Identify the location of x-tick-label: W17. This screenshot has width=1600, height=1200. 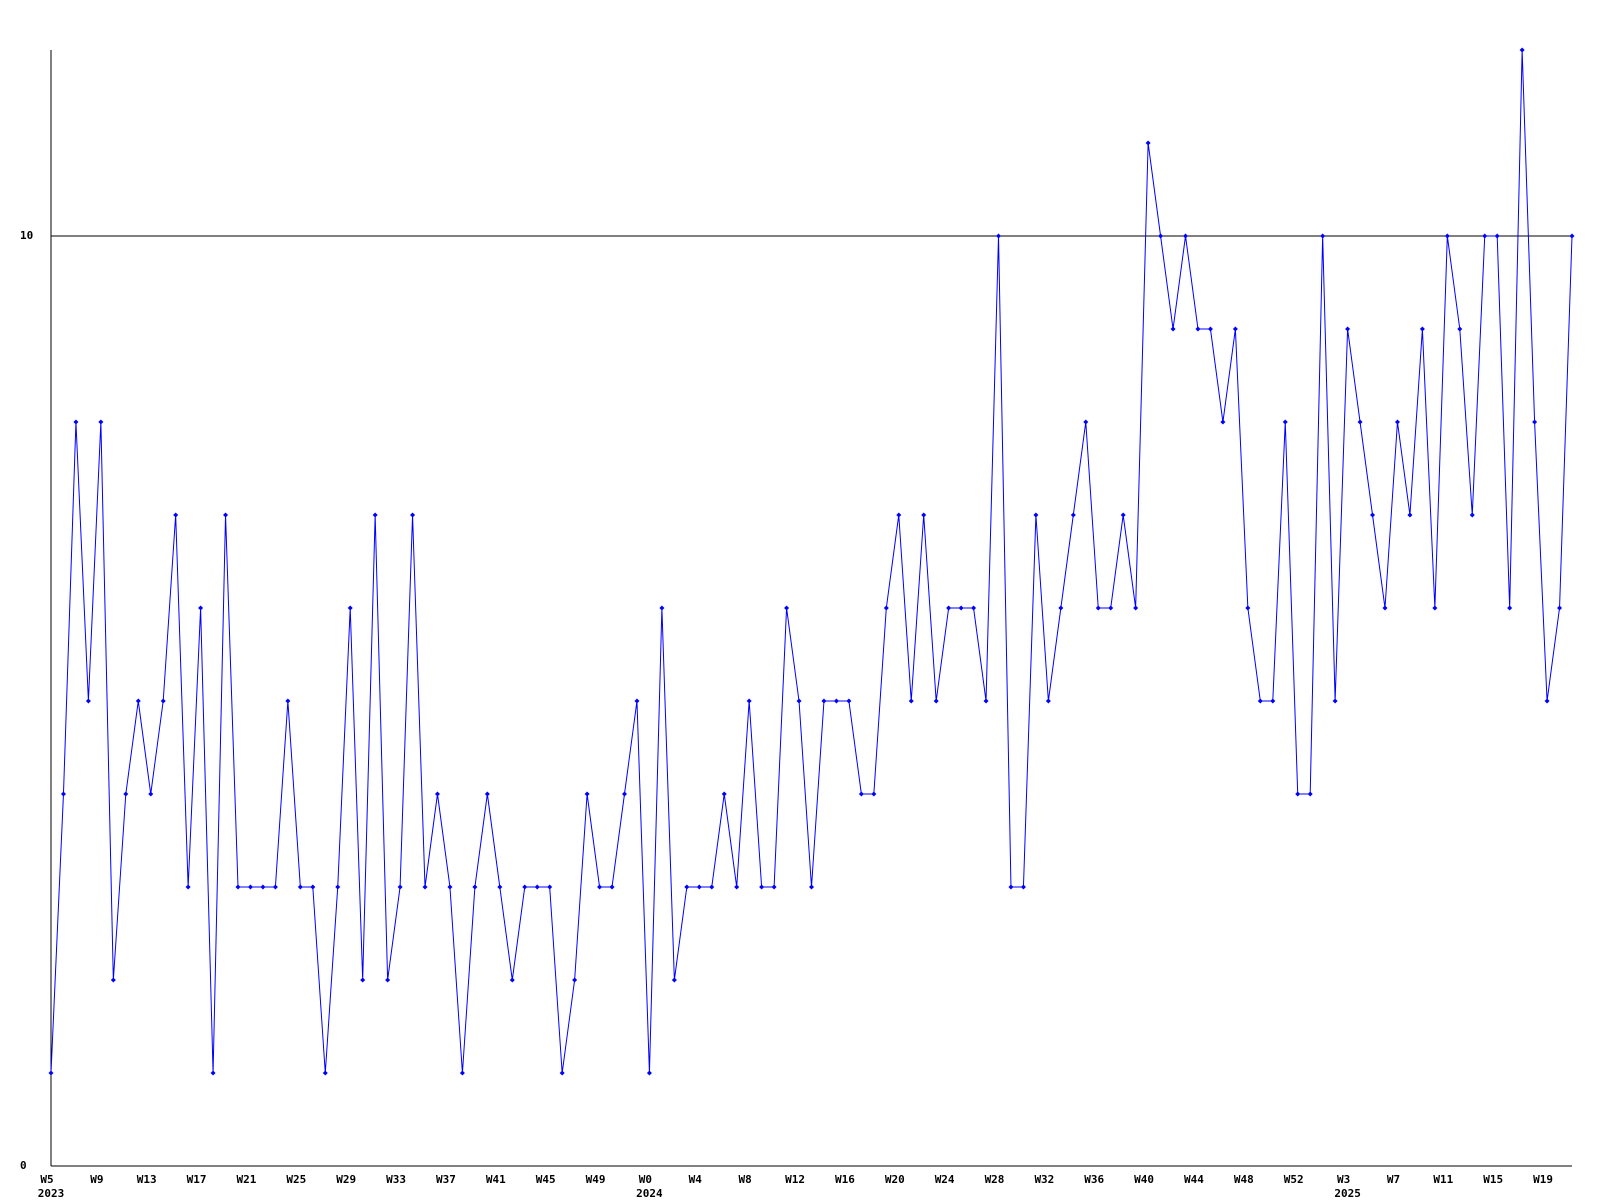
(197, 1179).